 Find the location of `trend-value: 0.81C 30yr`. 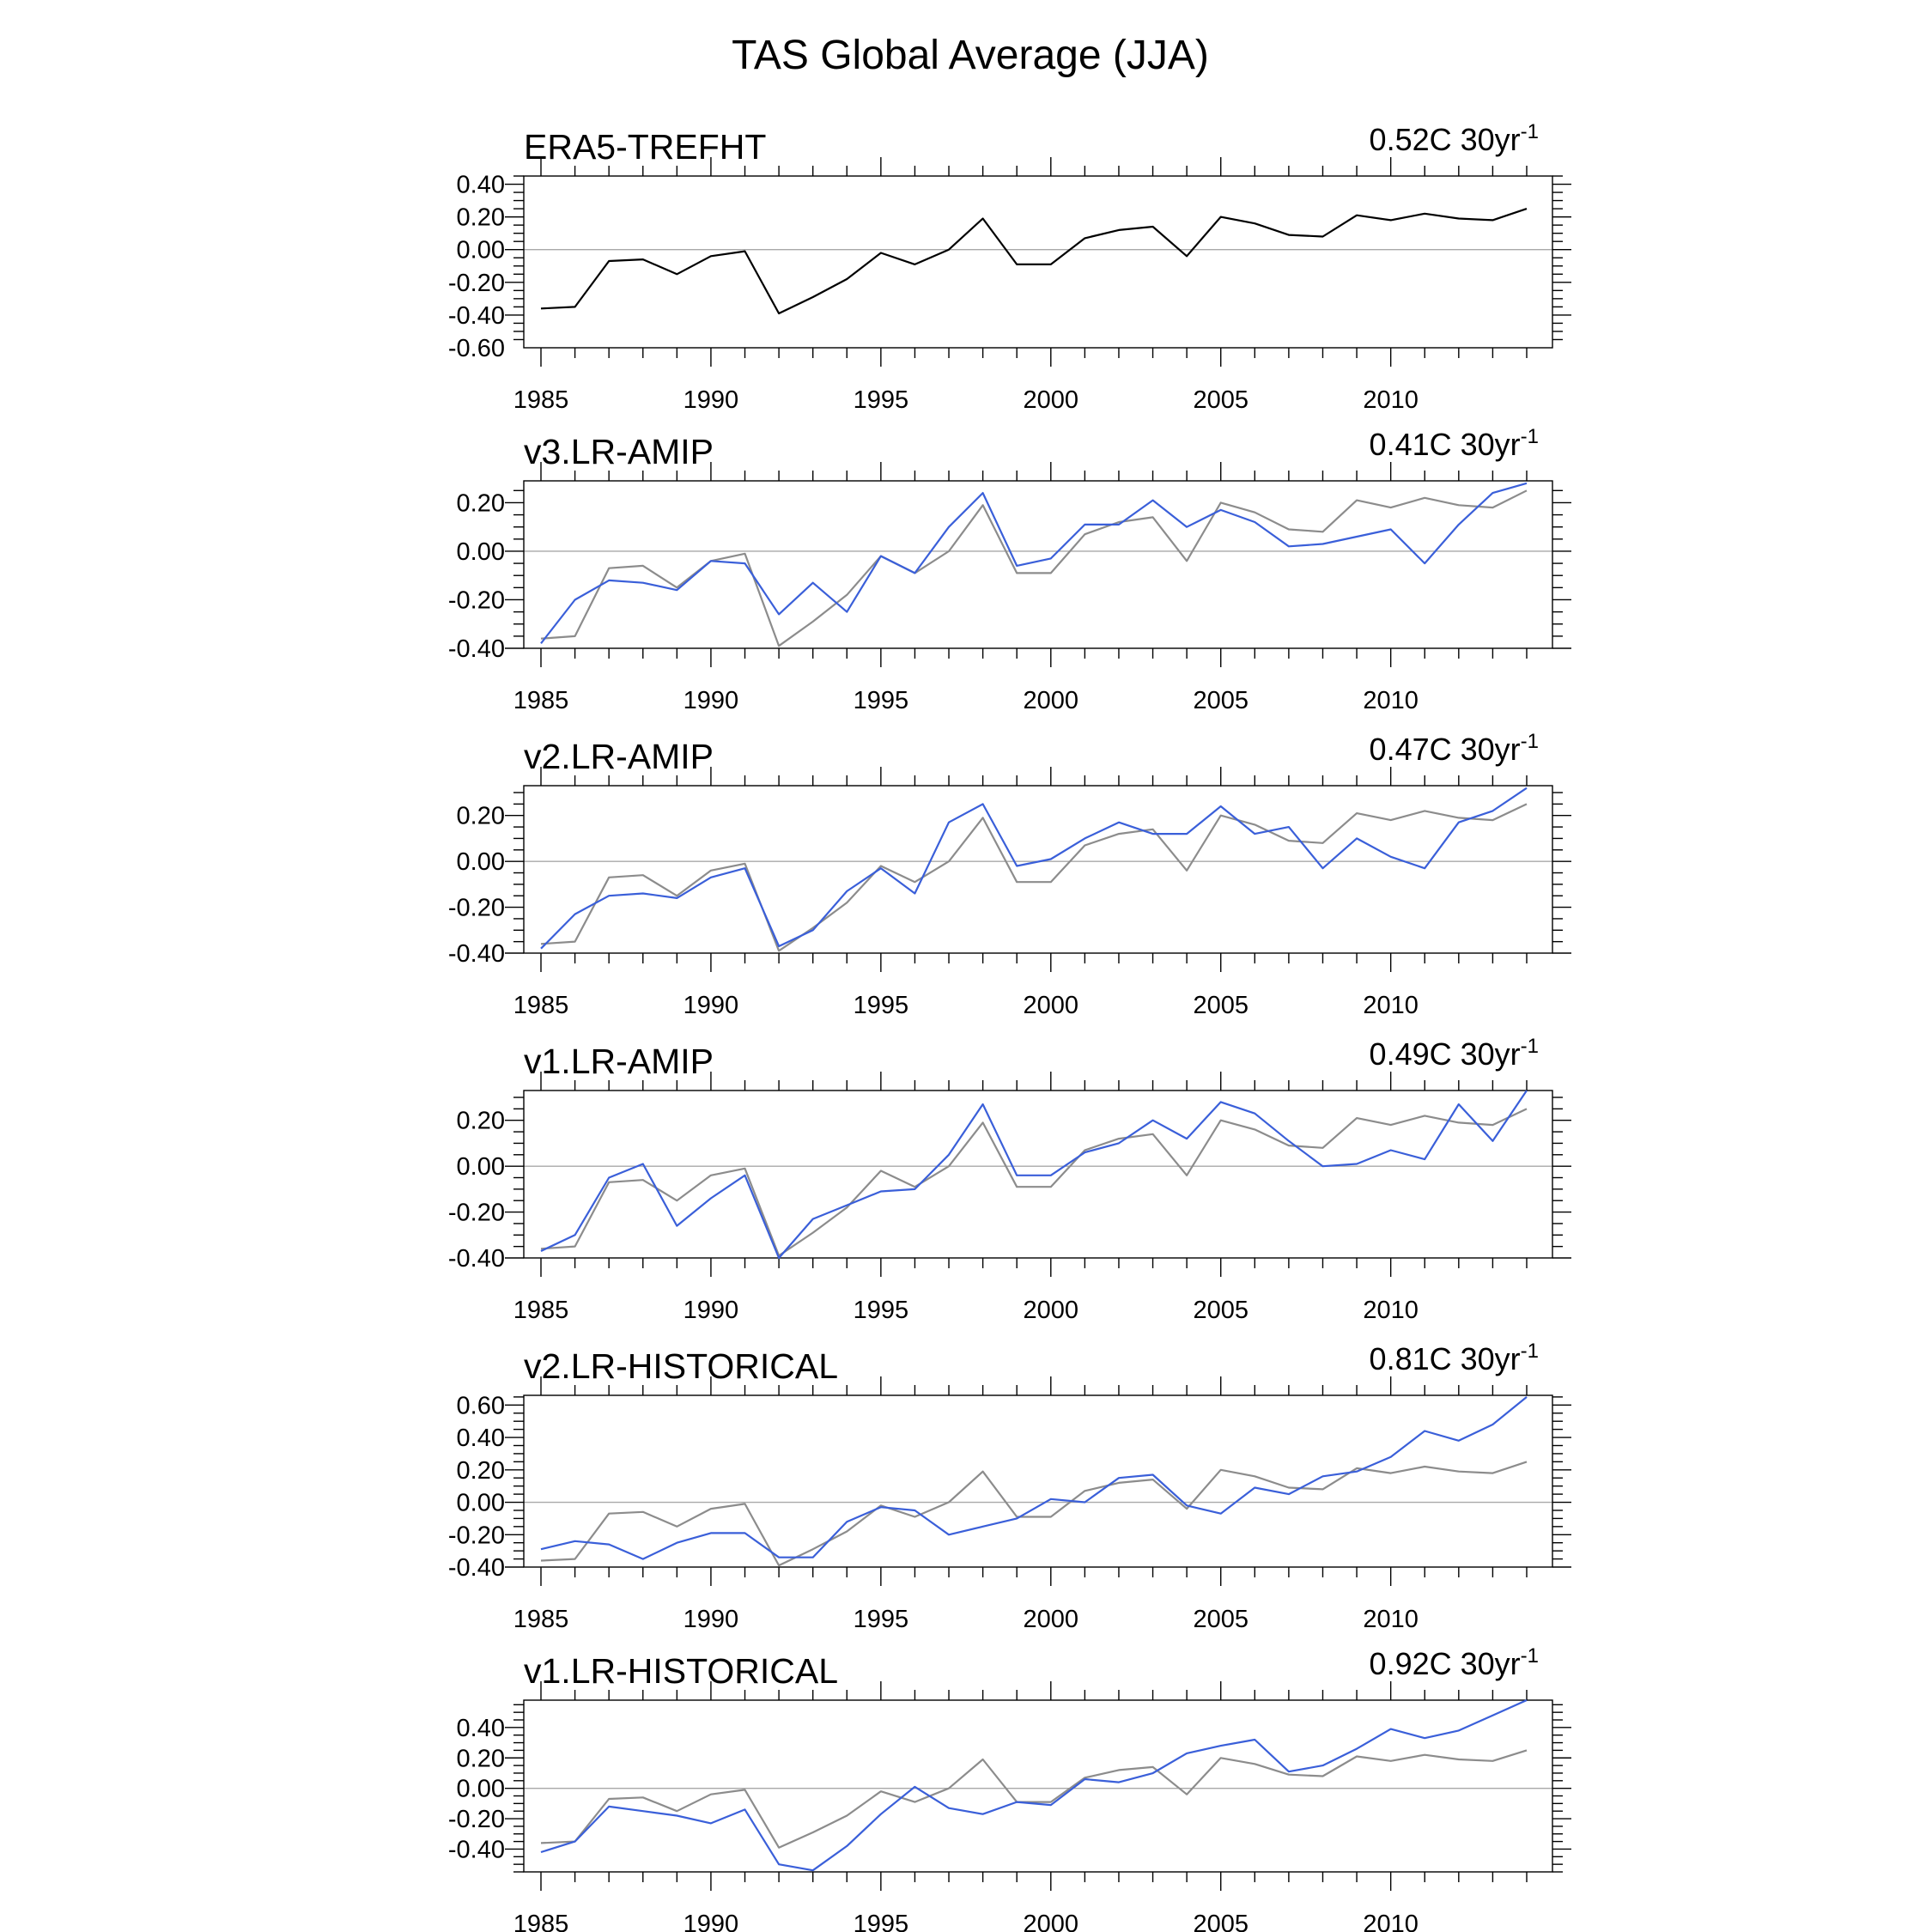

trend-value: 0.81C 30yr is located at coordinates (1445, 1358).